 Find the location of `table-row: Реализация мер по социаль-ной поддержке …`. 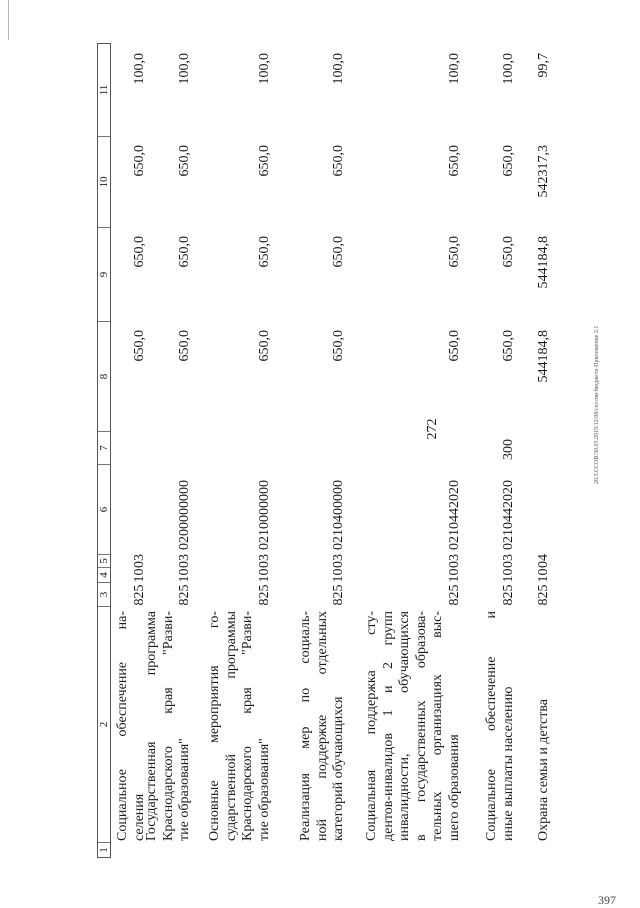

table-row: Реализация мер по социаль-ной поддержке … is located at coordinates (323, 451).